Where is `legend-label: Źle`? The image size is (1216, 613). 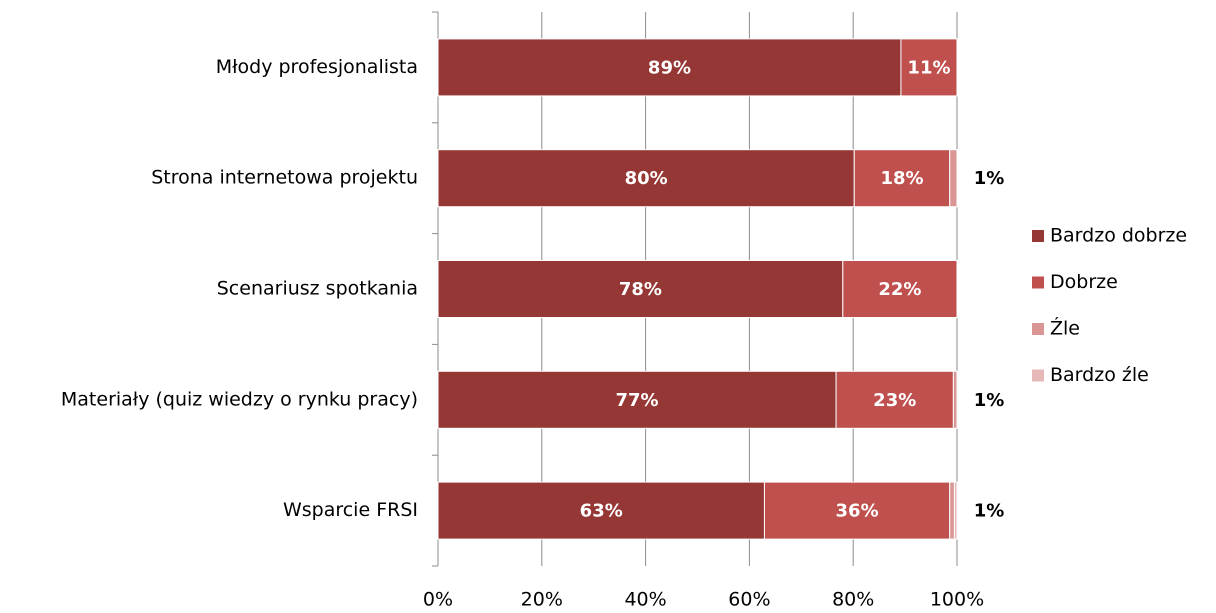
legend-label: Źle is located at coordinates (1065, 328).